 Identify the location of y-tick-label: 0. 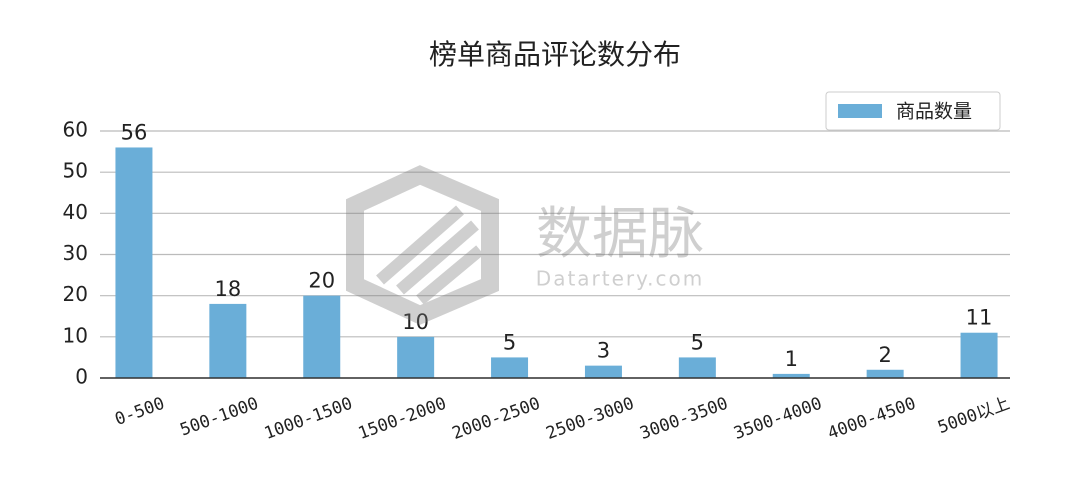
(81, 377).